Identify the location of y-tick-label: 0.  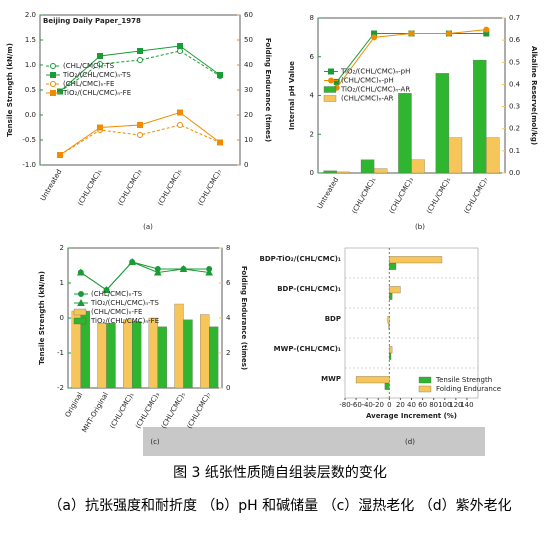
(62, 318).